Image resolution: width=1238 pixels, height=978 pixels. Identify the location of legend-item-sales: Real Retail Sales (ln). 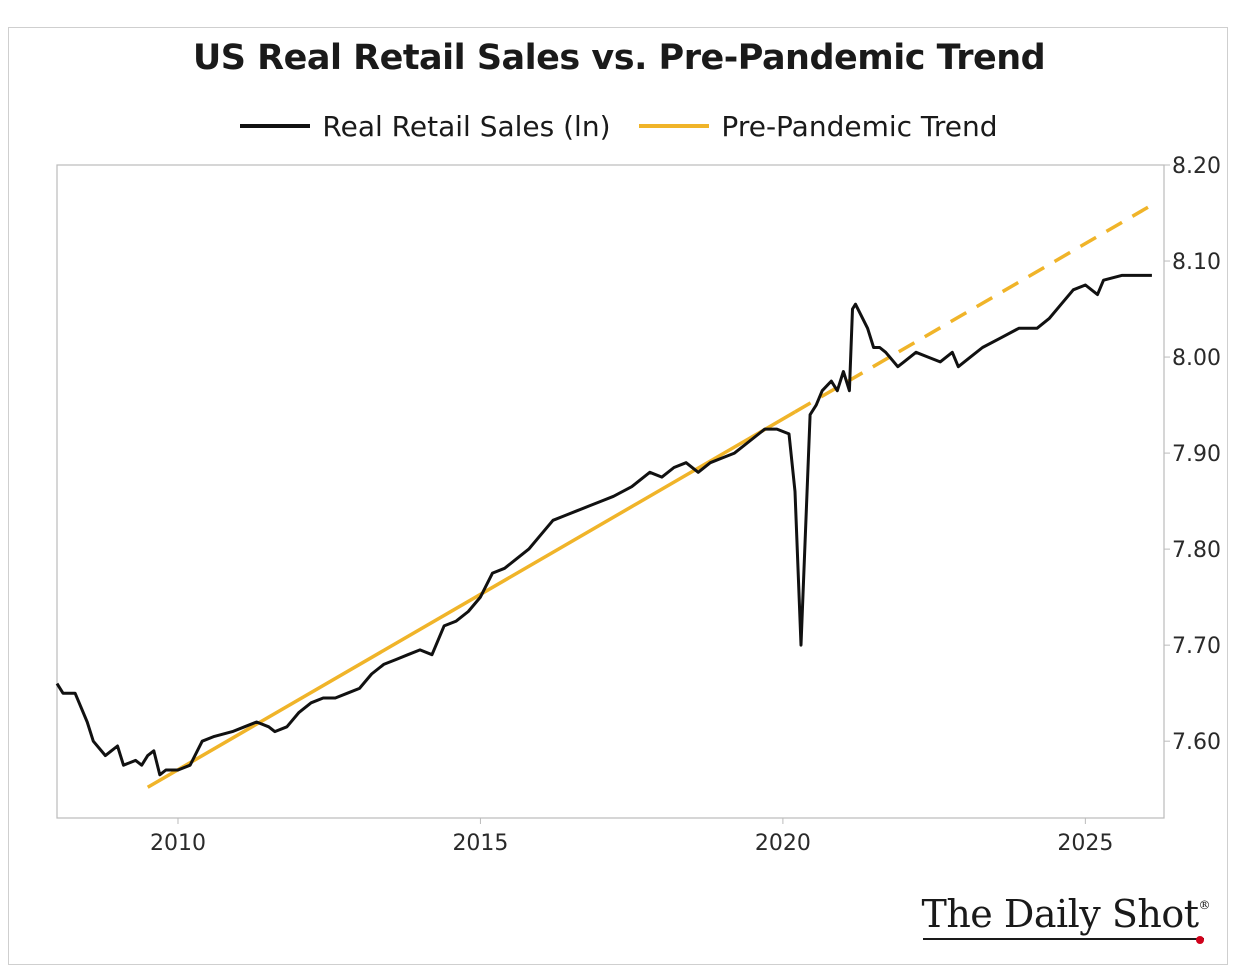
(425, 126).